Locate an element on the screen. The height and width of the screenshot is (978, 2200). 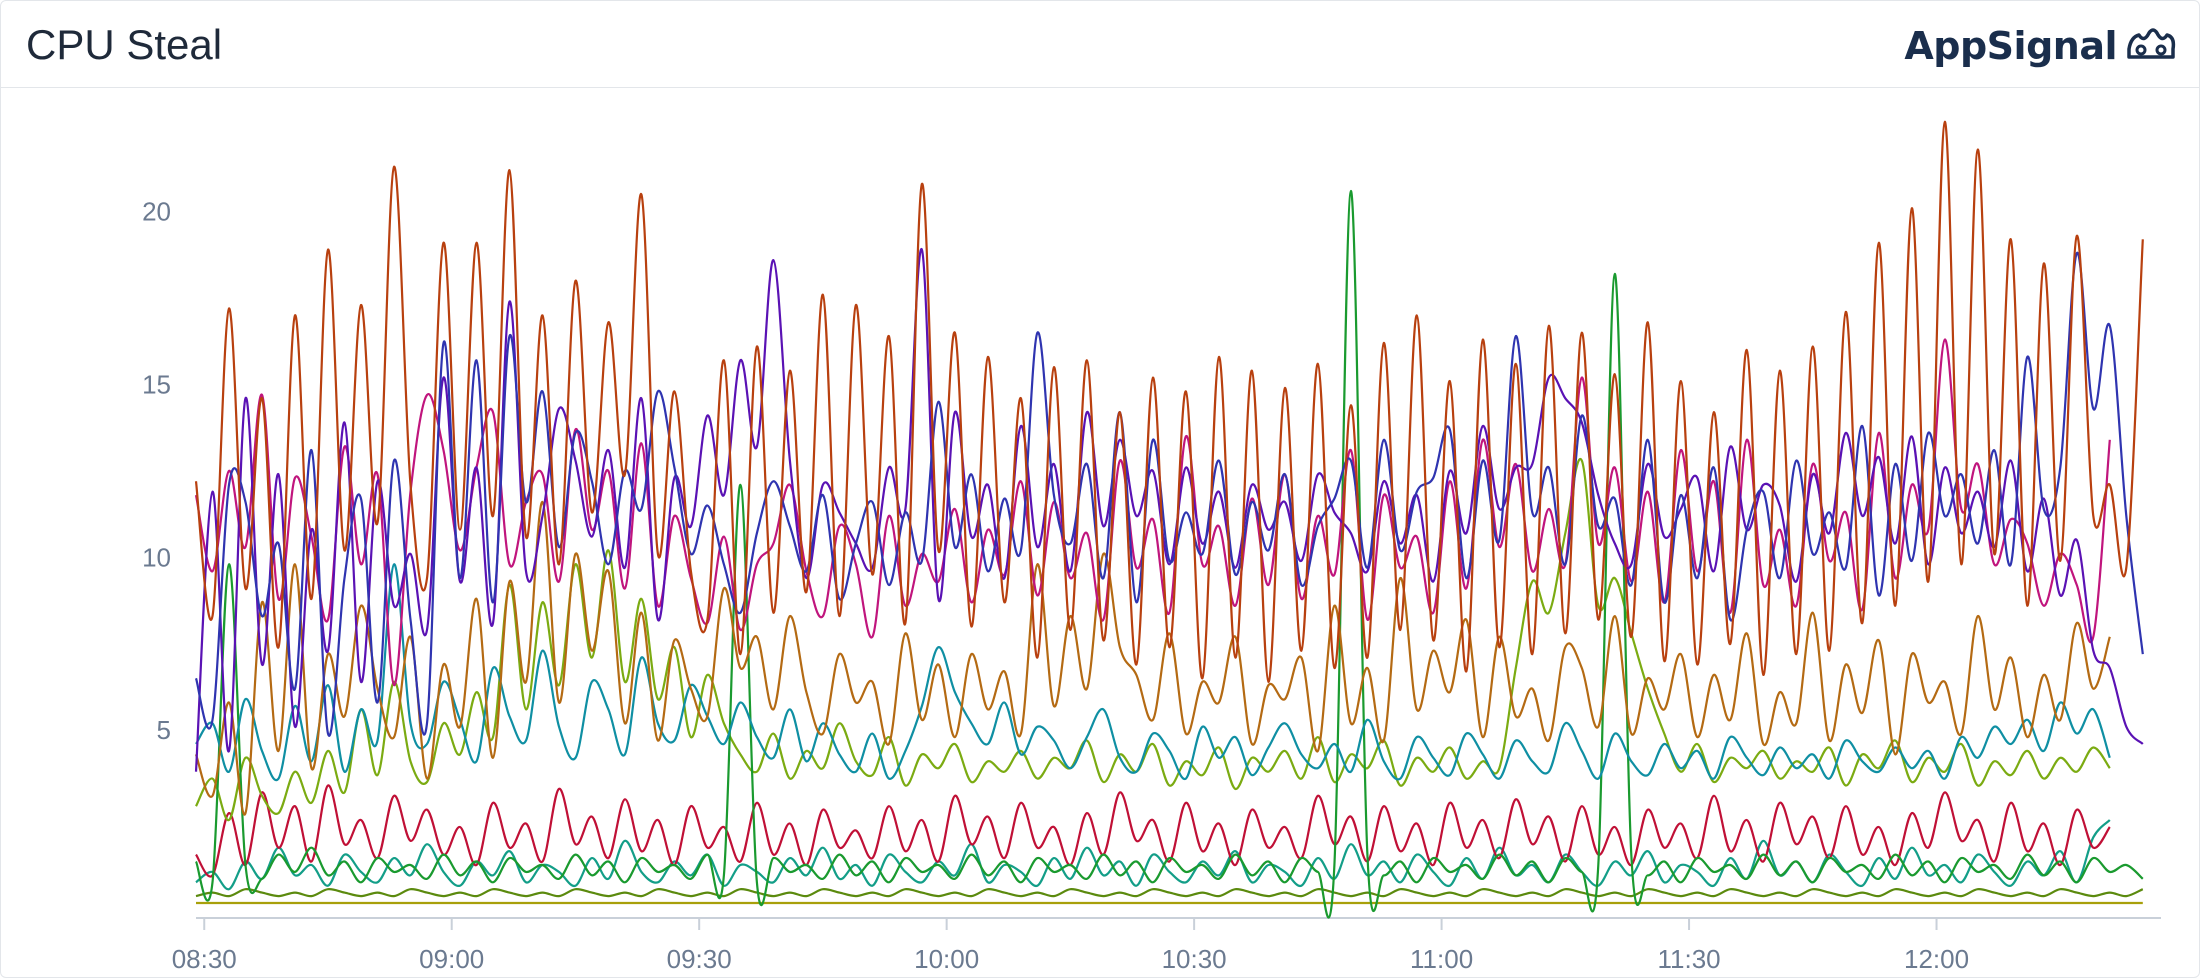
x-tick-label: 09:30 is located at coordinates (699, 959).